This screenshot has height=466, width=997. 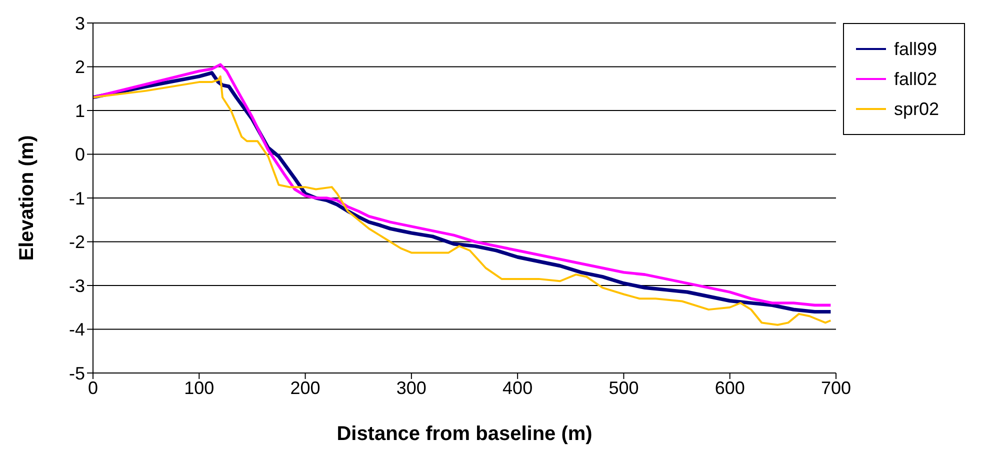 What do you see at coordinates (199, 388) in the screenshot?
I see `x-tick-label: 100` at bounding box center [199, 388].